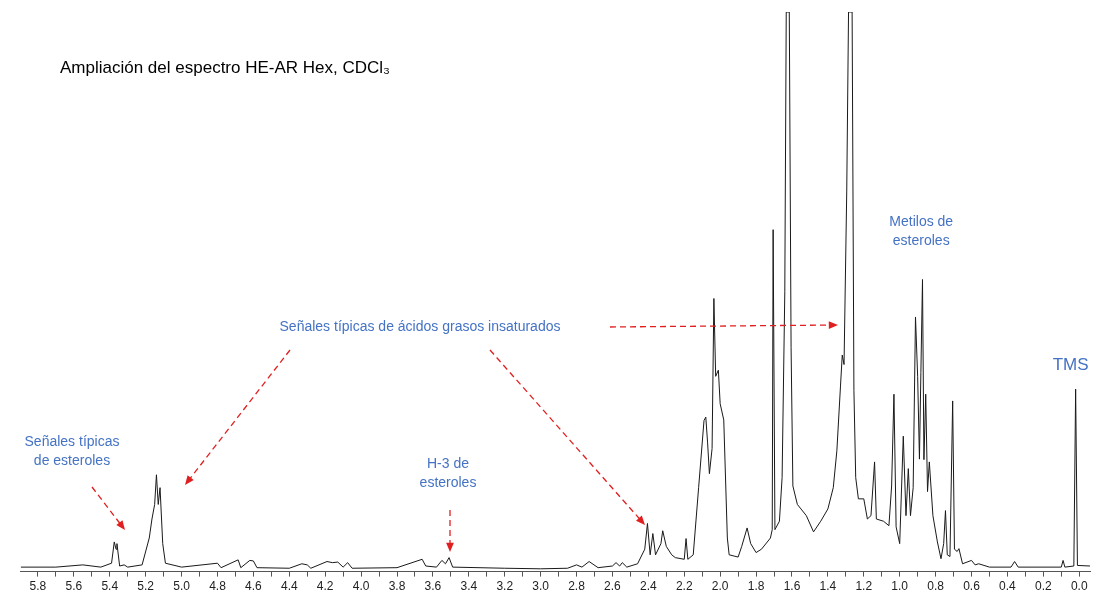 The width and height of the screenshot is (1094, 603). I want to click on x-tick-label: 2.0, so click(720, 586).